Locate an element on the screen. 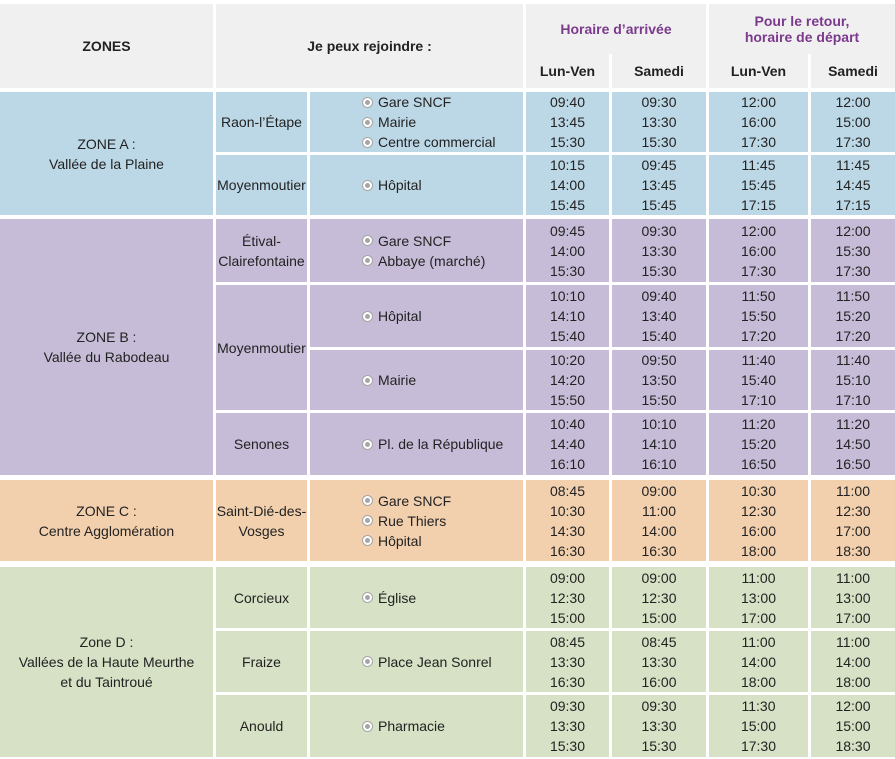  time-cell-arr-wd: 08:45 13:30 16:30 is located at coordinates (567, 661).